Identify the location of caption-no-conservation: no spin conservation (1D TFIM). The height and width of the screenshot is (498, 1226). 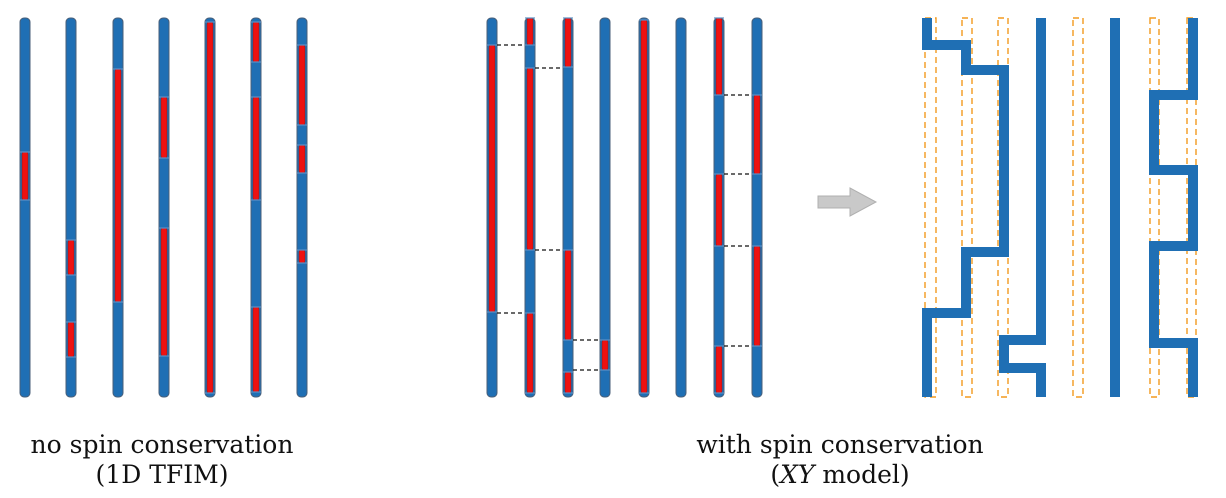
(162, 460).